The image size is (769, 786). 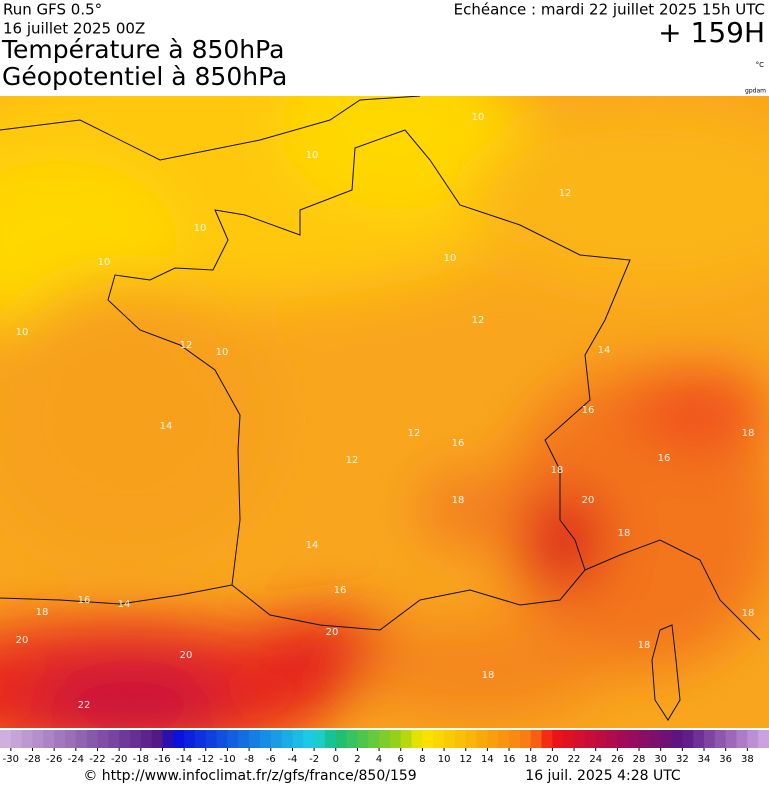 What do you see at coordinates (141, 759) in the screenshot?
I see `colorbar-tick-label: -18` at bounding box center [141, 759].